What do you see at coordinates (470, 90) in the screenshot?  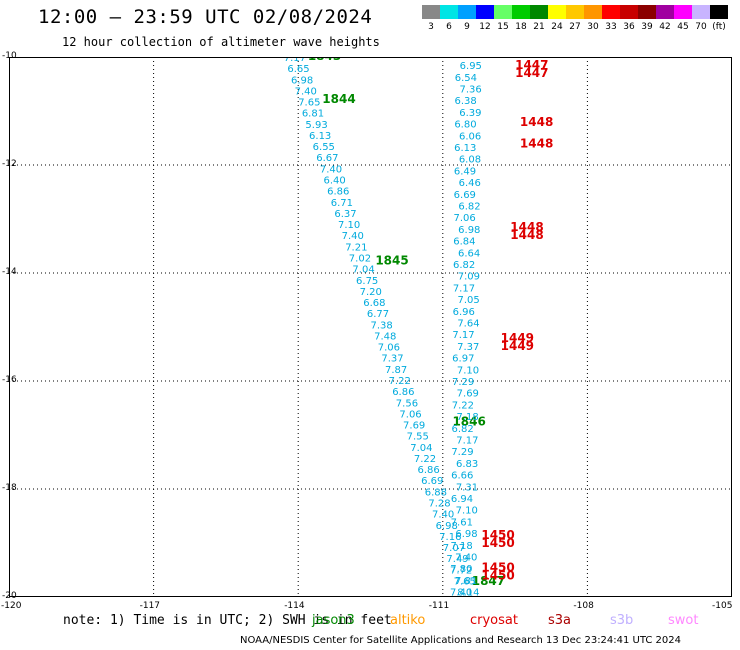 I see `wave-height-label: 7.36` at bounding box center [470, 90].